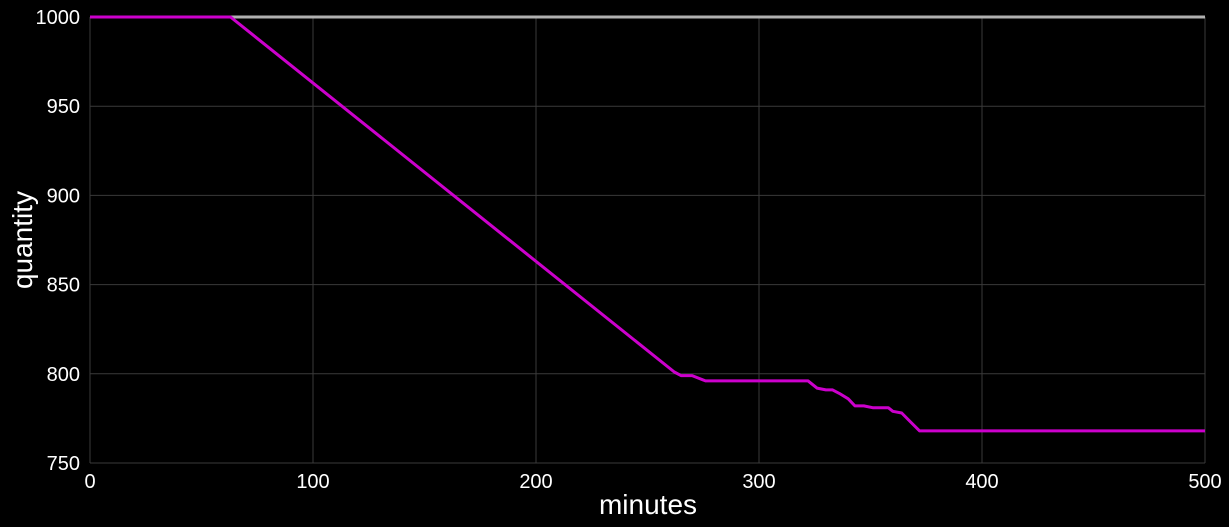 The image size is (1229, 527). Describe the element at coordinates (648, 504) in the screenshot. I see `x-axis-label: minutes` at that location.